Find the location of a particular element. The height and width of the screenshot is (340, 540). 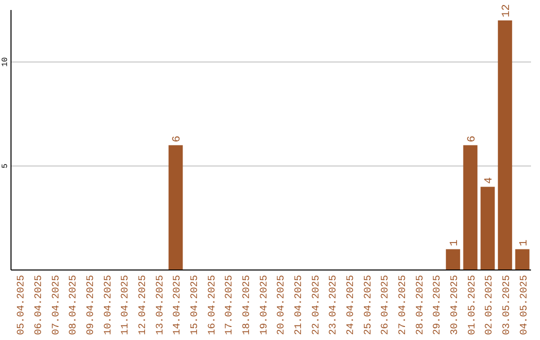

x-tick-label: 27.04.2025 is located at coordinates (403, 305).